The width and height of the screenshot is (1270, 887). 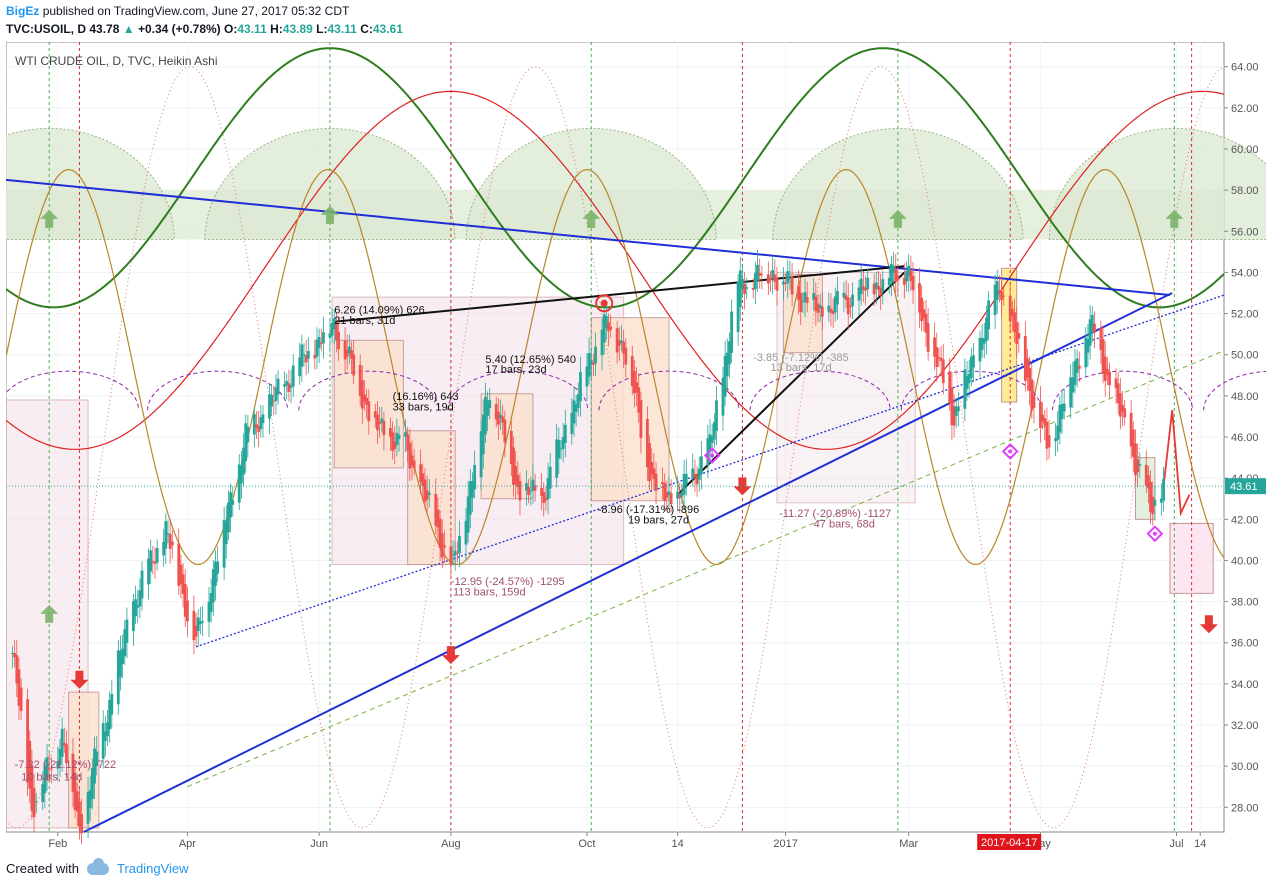 What do you see at coordinates (1155, 534) in the screenshot?
I see `crosshair-marker-icon` at bounding box center [1155, 534].